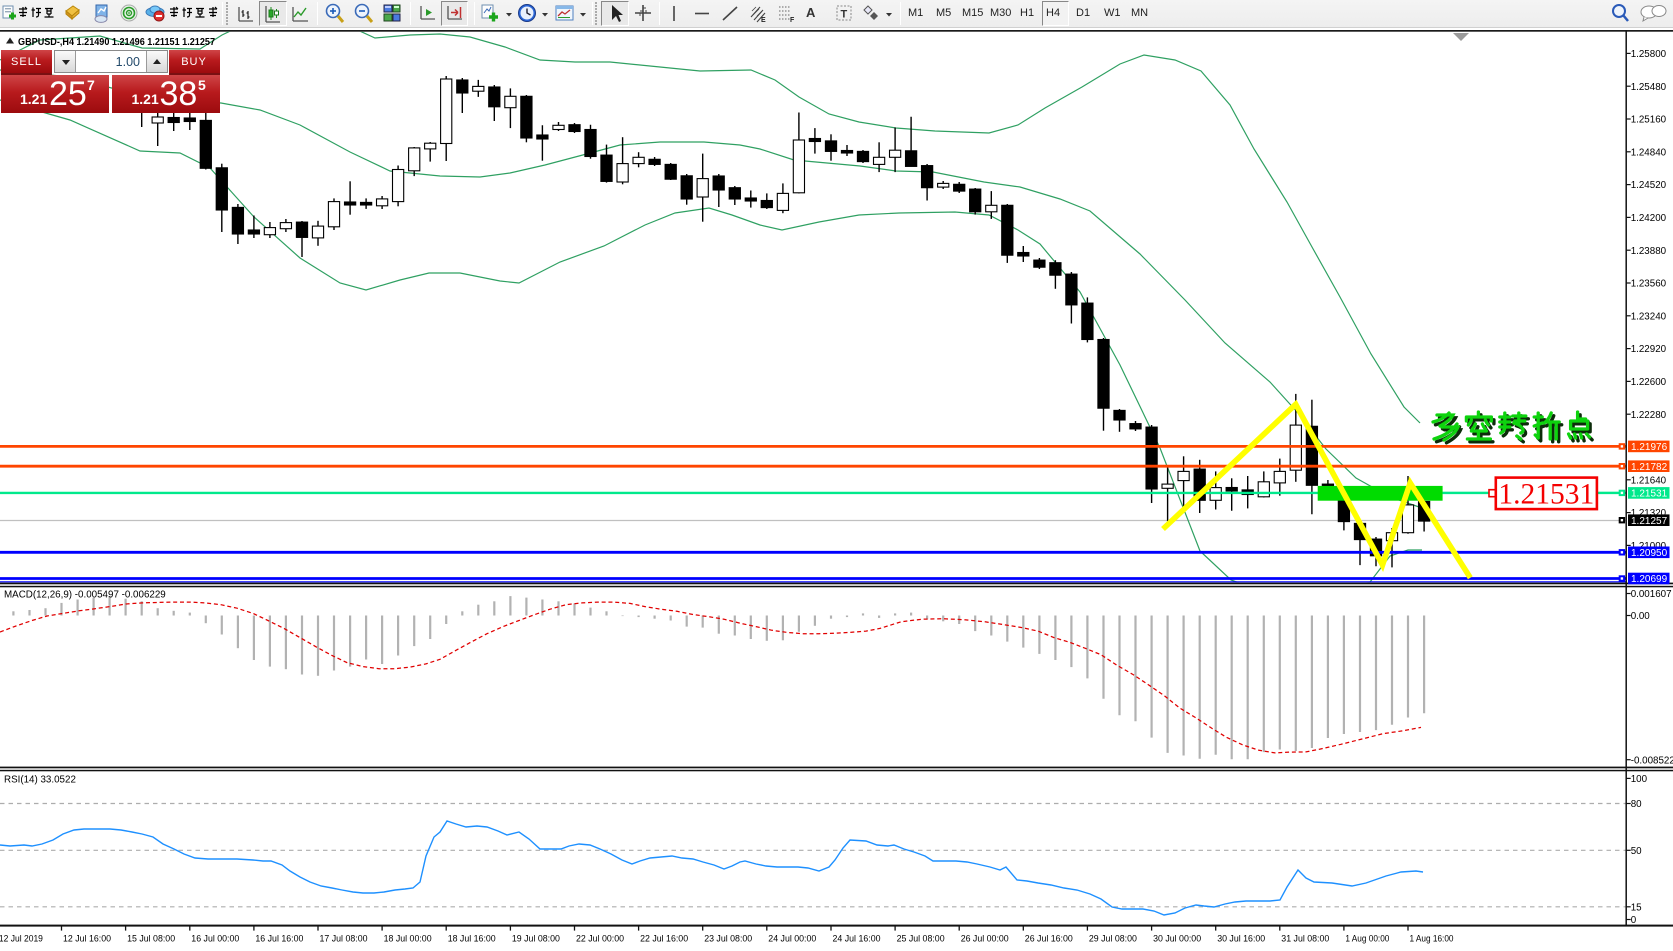  I want to click on svg-text: 1.20950, so click(1649, 553).